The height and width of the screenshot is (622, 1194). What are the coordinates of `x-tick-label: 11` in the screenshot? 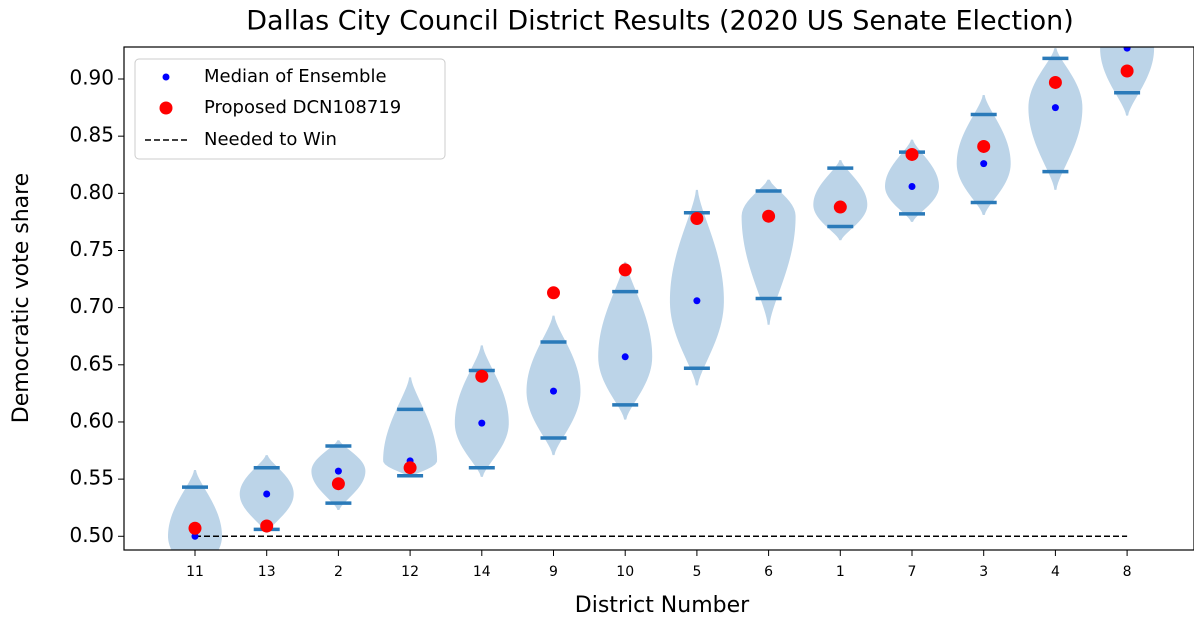 It's located at (195, 572).